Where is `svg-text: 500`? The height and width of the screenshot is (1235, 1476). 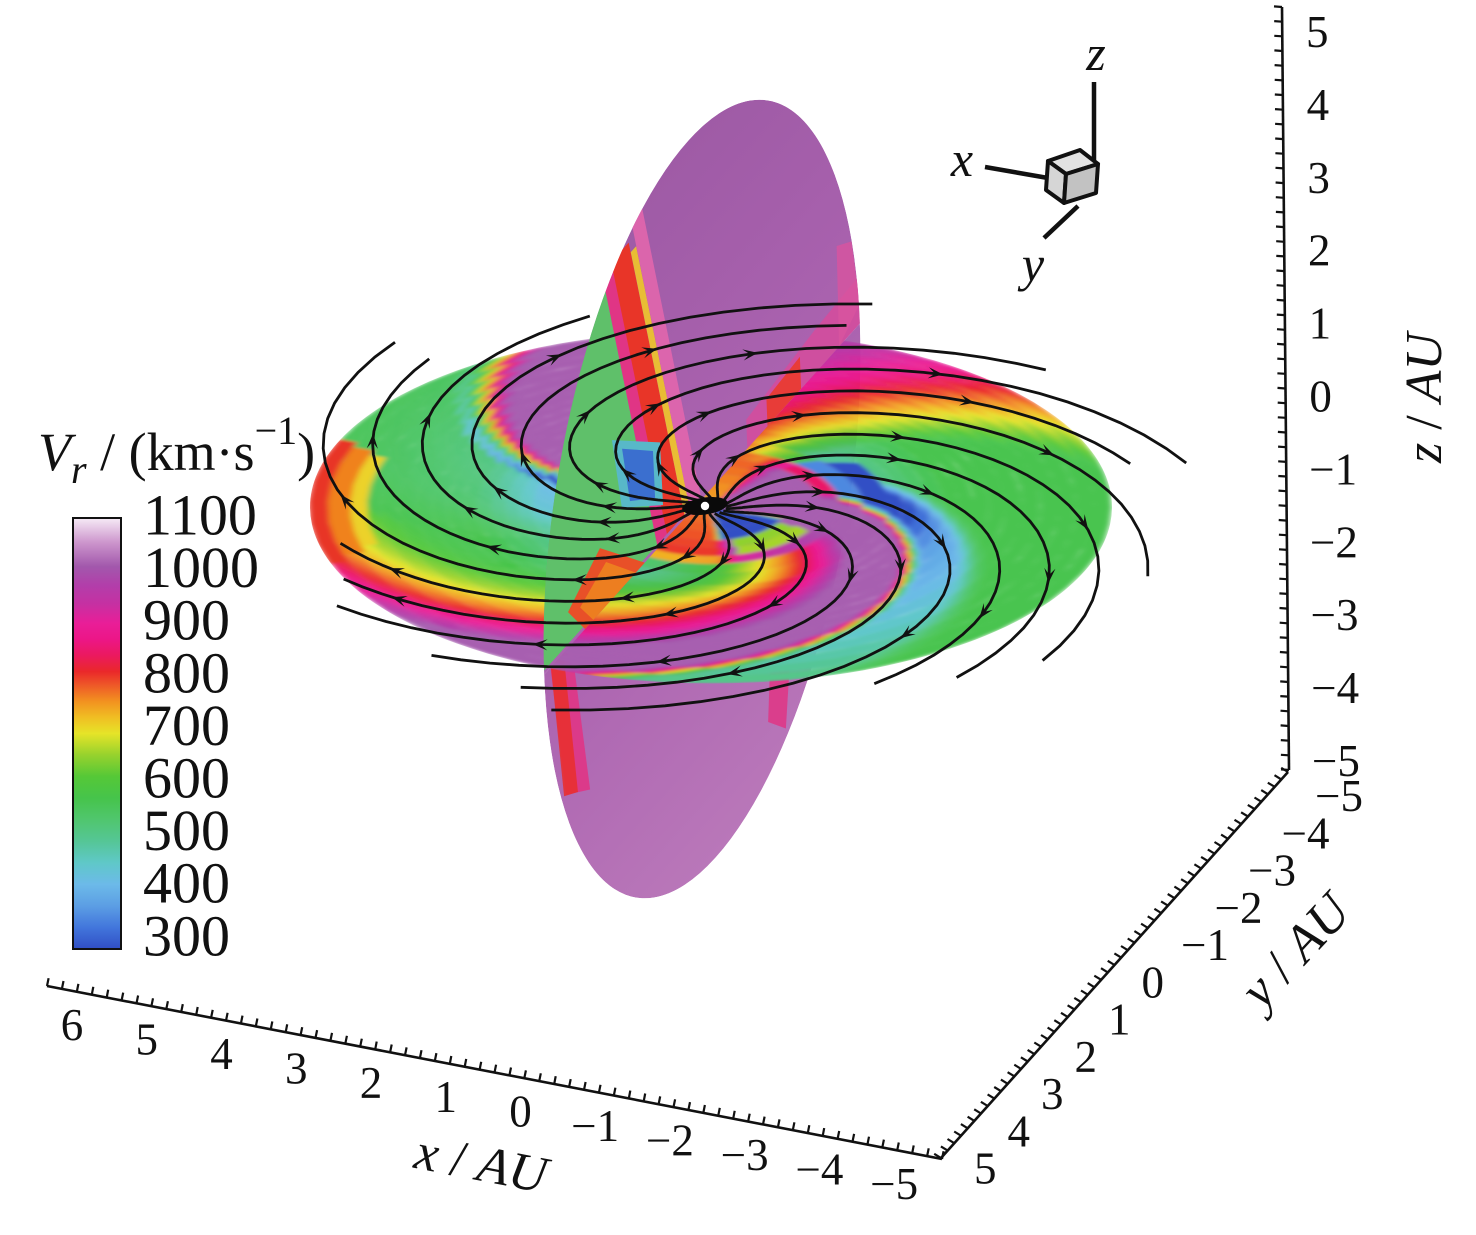 svg-text: 500 is located at coordinates (186, 830).